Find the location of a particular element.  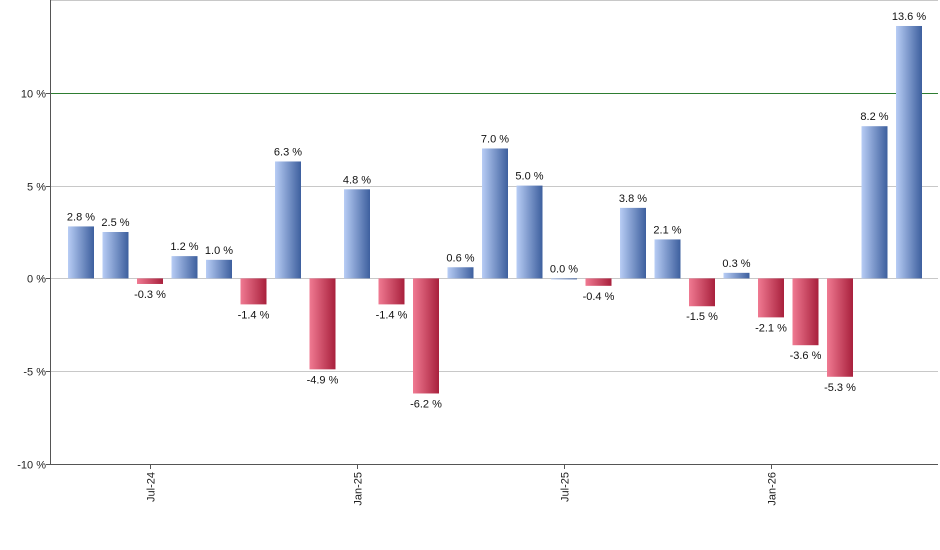

value-label-1: 2.5 % is located at coordinates (115, 223).